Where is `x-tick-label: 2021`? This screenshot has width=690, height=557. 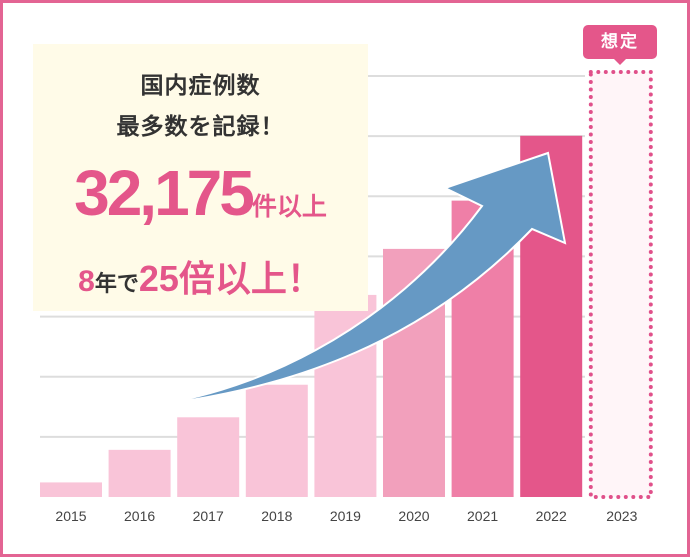
x-tick-label: 2021 is located at coordinates (483, 516).